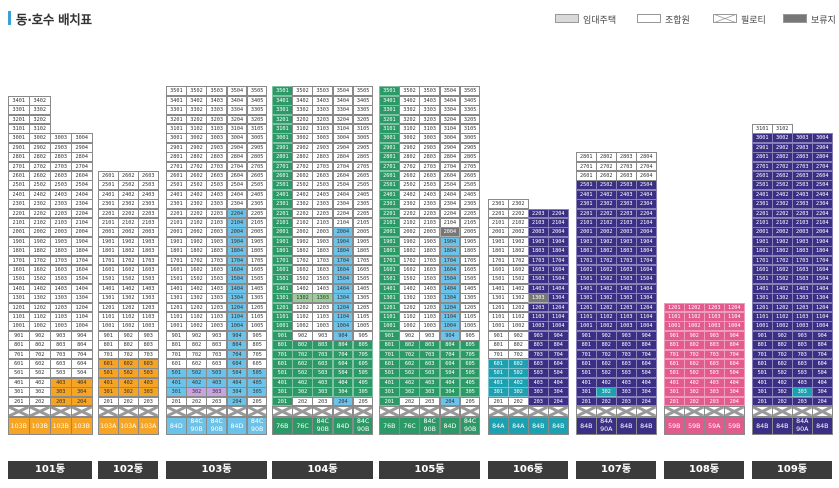 The width and height of the screenshot is (839, 488). I want to click on unit-cell: 2303, so click(61, 204).